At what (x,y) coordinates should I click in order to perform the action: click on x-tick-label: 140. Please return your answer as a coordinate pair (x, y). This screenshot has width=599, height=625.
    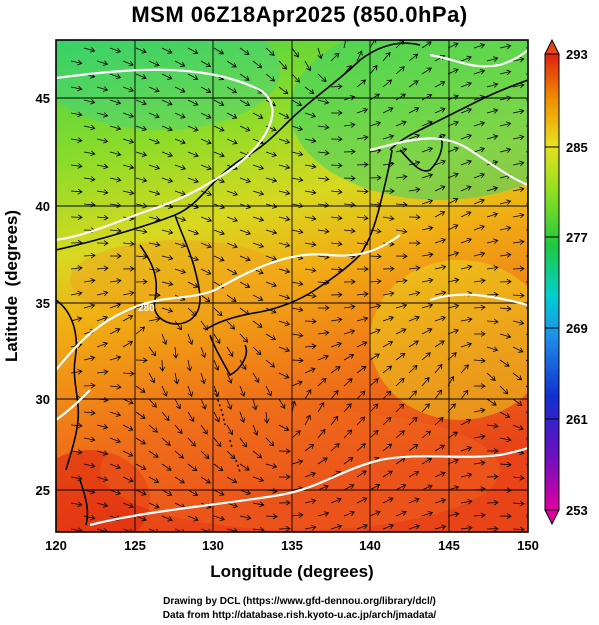
    Looking at the image, I should click on (370, 545).